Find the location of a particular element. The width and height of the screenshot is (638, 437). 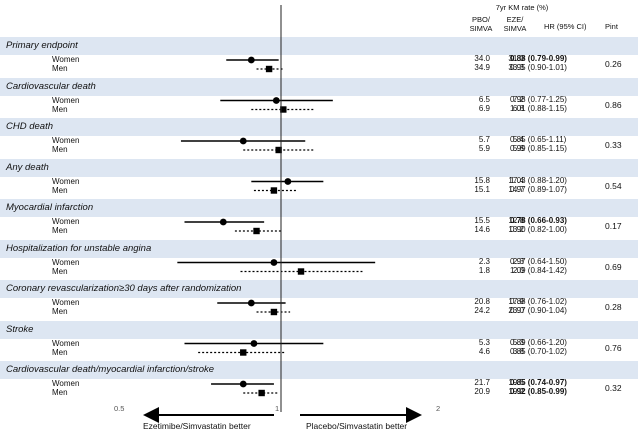

eze-rate: 6.8 is located at coordinates (518, 108).